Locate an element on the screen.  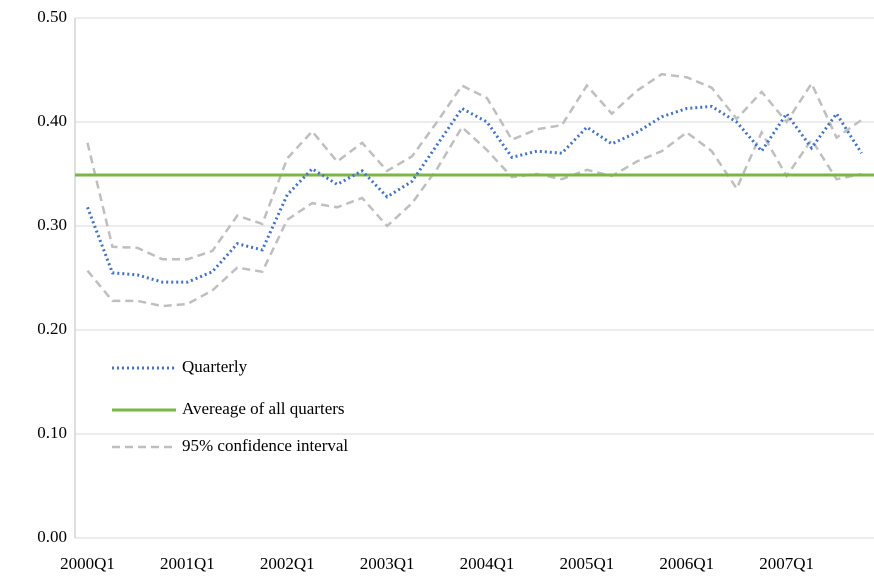
x-tick-label: 2004Q1 is located at coordinates (487, 563).